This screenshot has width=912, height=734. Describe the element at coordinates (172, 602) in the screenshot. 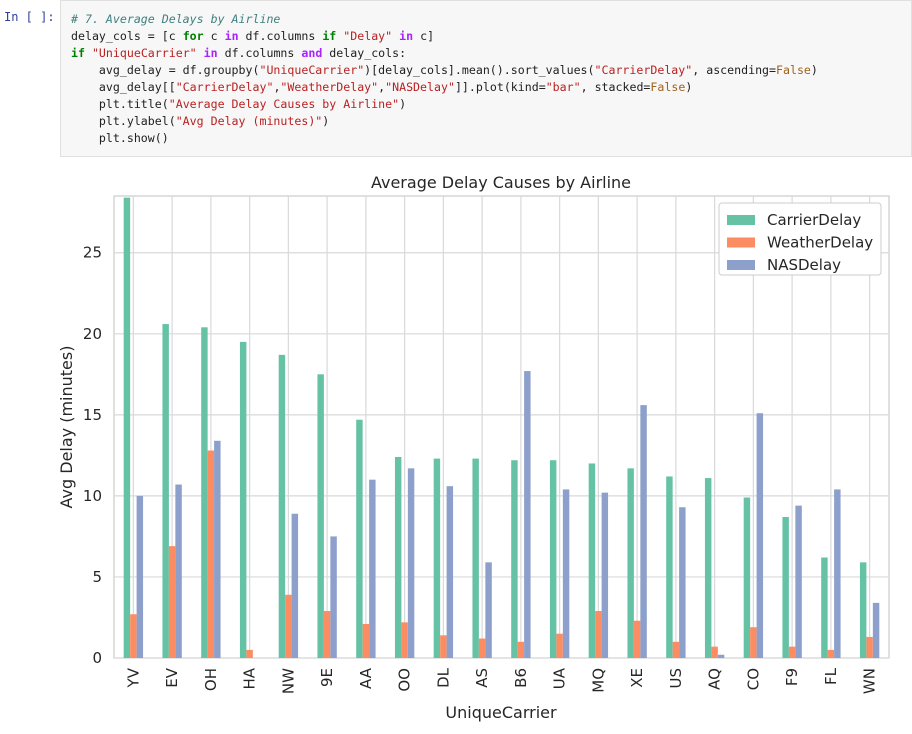

I see `bar-WeatherDelay-EV` at that location.